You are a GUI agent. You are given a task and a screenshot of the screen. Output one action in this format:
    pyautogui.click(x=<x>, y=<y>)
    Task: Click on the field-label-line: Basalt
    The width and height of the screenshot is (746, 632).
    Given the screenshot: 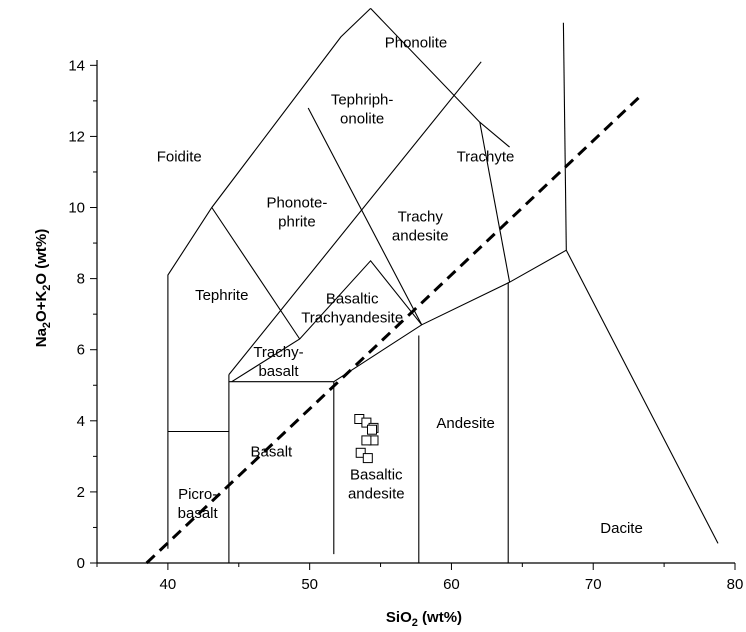 What is the action you would take?
    pyautogui.click(x=272, y=451)
    